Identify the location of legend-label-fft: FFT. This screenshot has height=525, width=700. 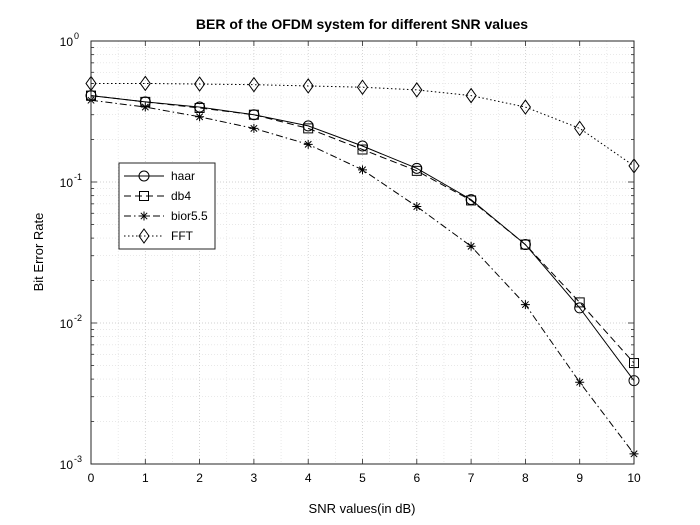
(182, 236).